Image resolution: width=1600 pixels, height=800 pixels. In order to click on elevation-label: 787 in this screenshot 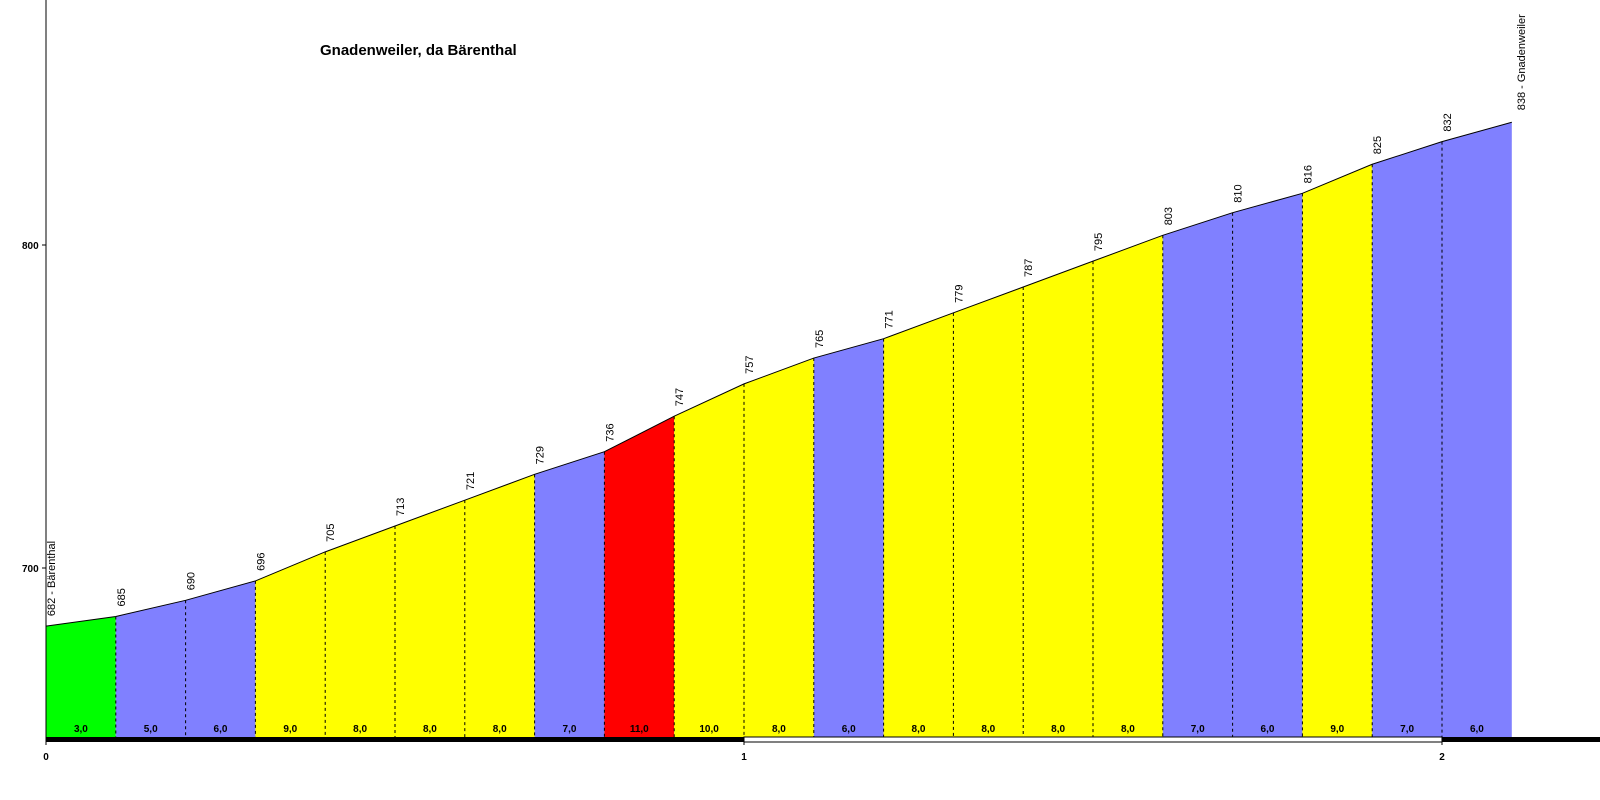, I will do `click(1029, 268)`.